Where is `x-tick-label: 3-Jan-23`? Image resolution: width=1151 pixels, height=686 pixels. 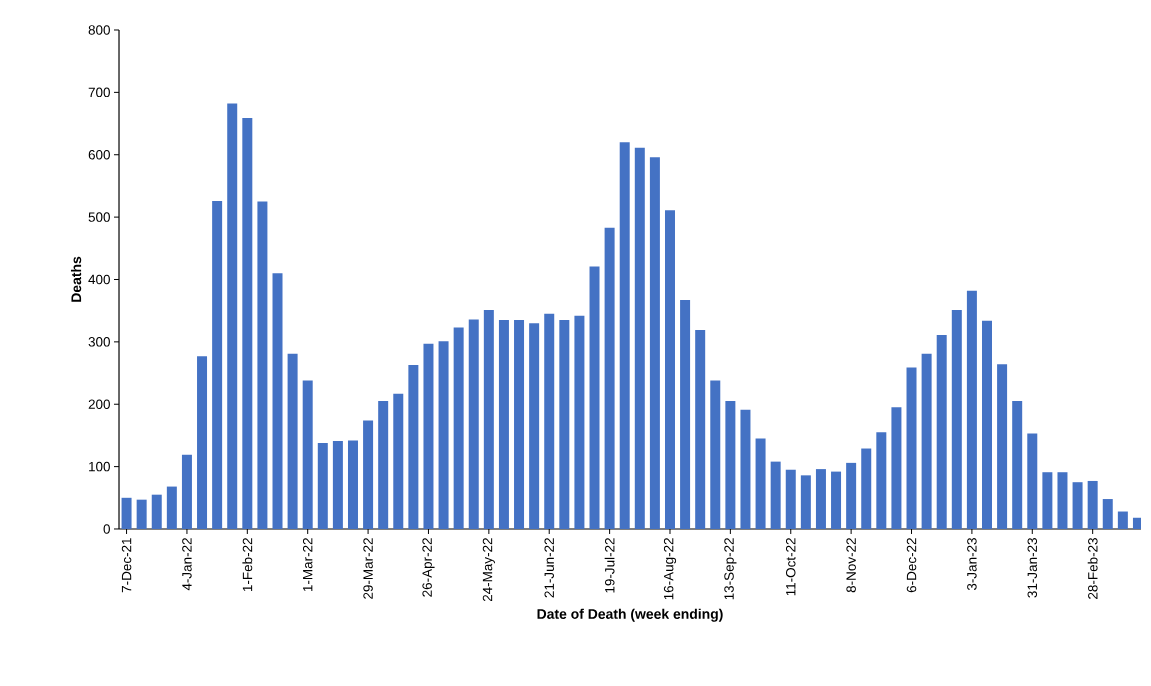 x-tick-label: 3-Jan-23 is located at coordinates (972, 564).